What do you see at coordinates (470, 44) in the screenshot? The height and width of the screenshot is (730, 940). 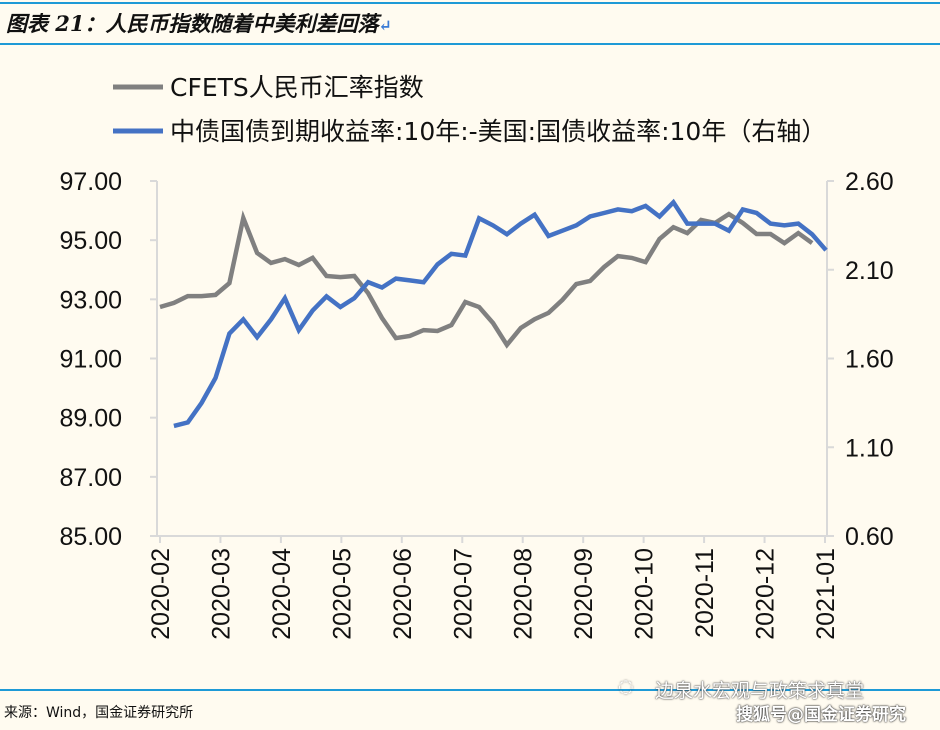 I see `title-rule` at bounding box center [470, 44].